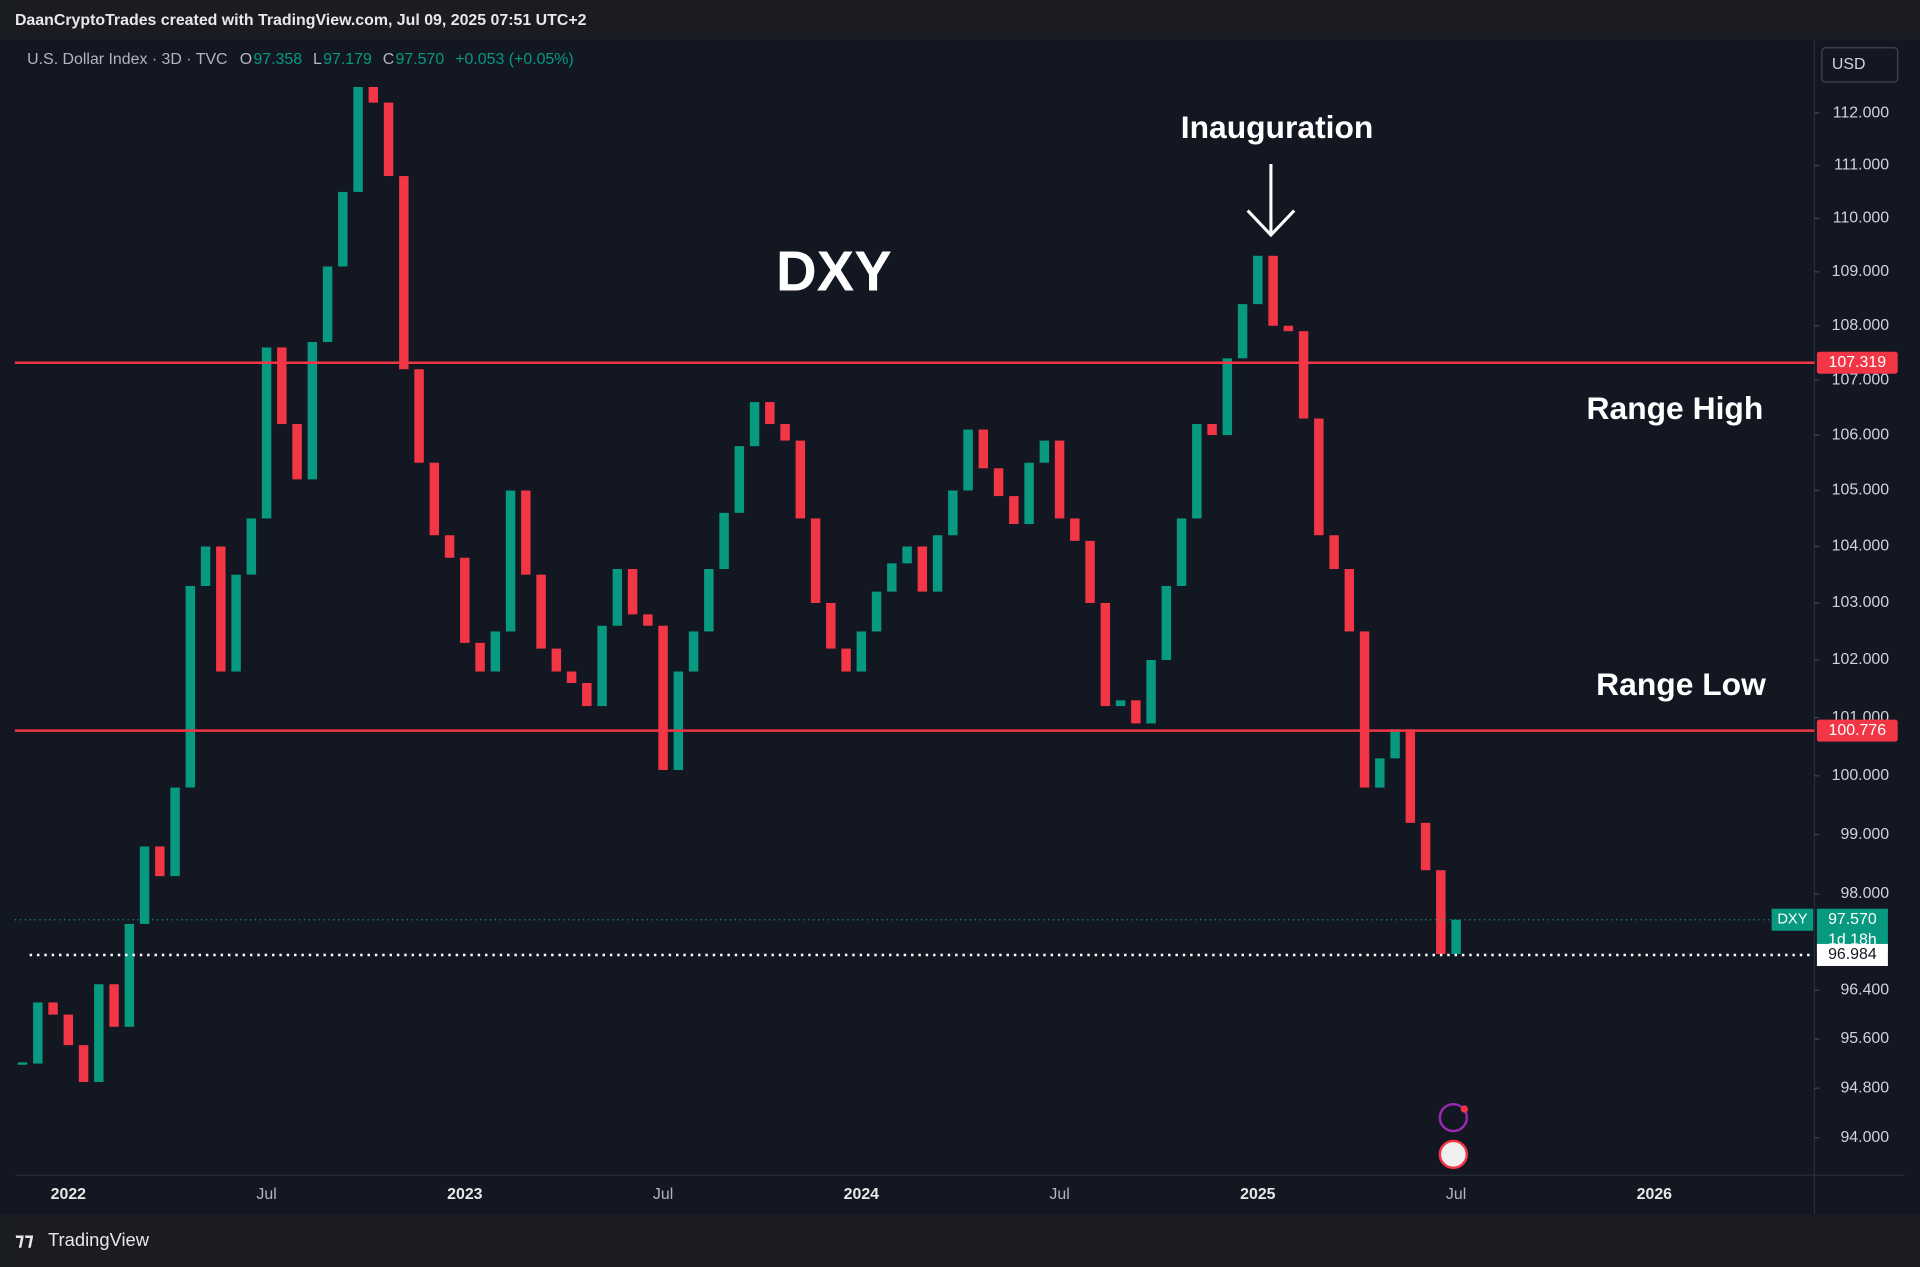 The width and height of the screenshot is (1920, 1267). Describe the element at coordinates (1861, 325) in the screenshot. I see `y-tick-label: 108.000` at that location.